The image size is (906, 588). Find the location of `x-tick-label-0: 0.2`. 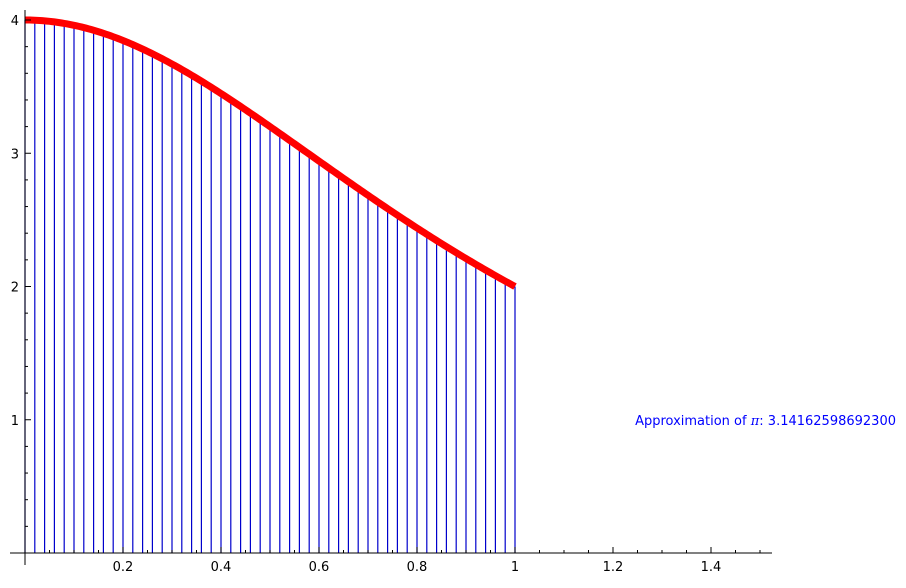

x-tick-label-0: 0.2 is located at coordinates (123, 567).